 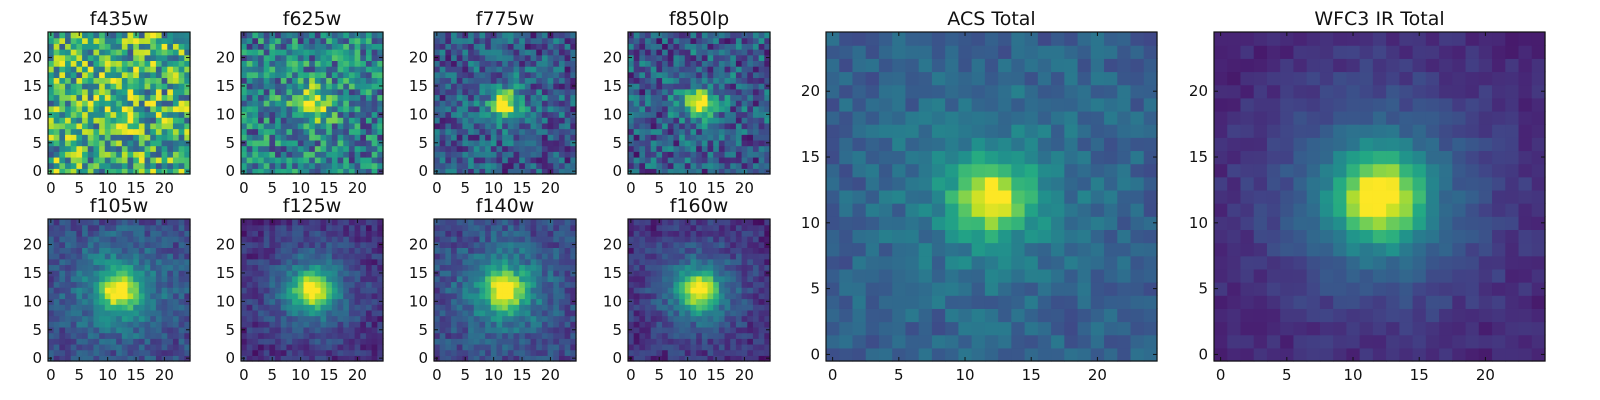 I want to click on y-tick-label: 5, so click(x=37, y=143).